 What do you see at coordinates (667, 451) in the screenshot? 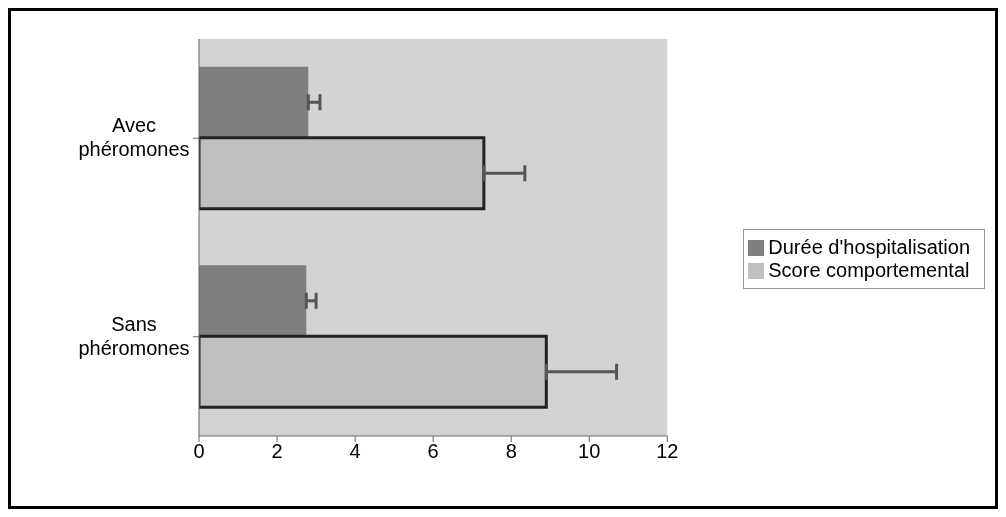
I see `x-tick-label: 12` at bounding box center [667, 451].